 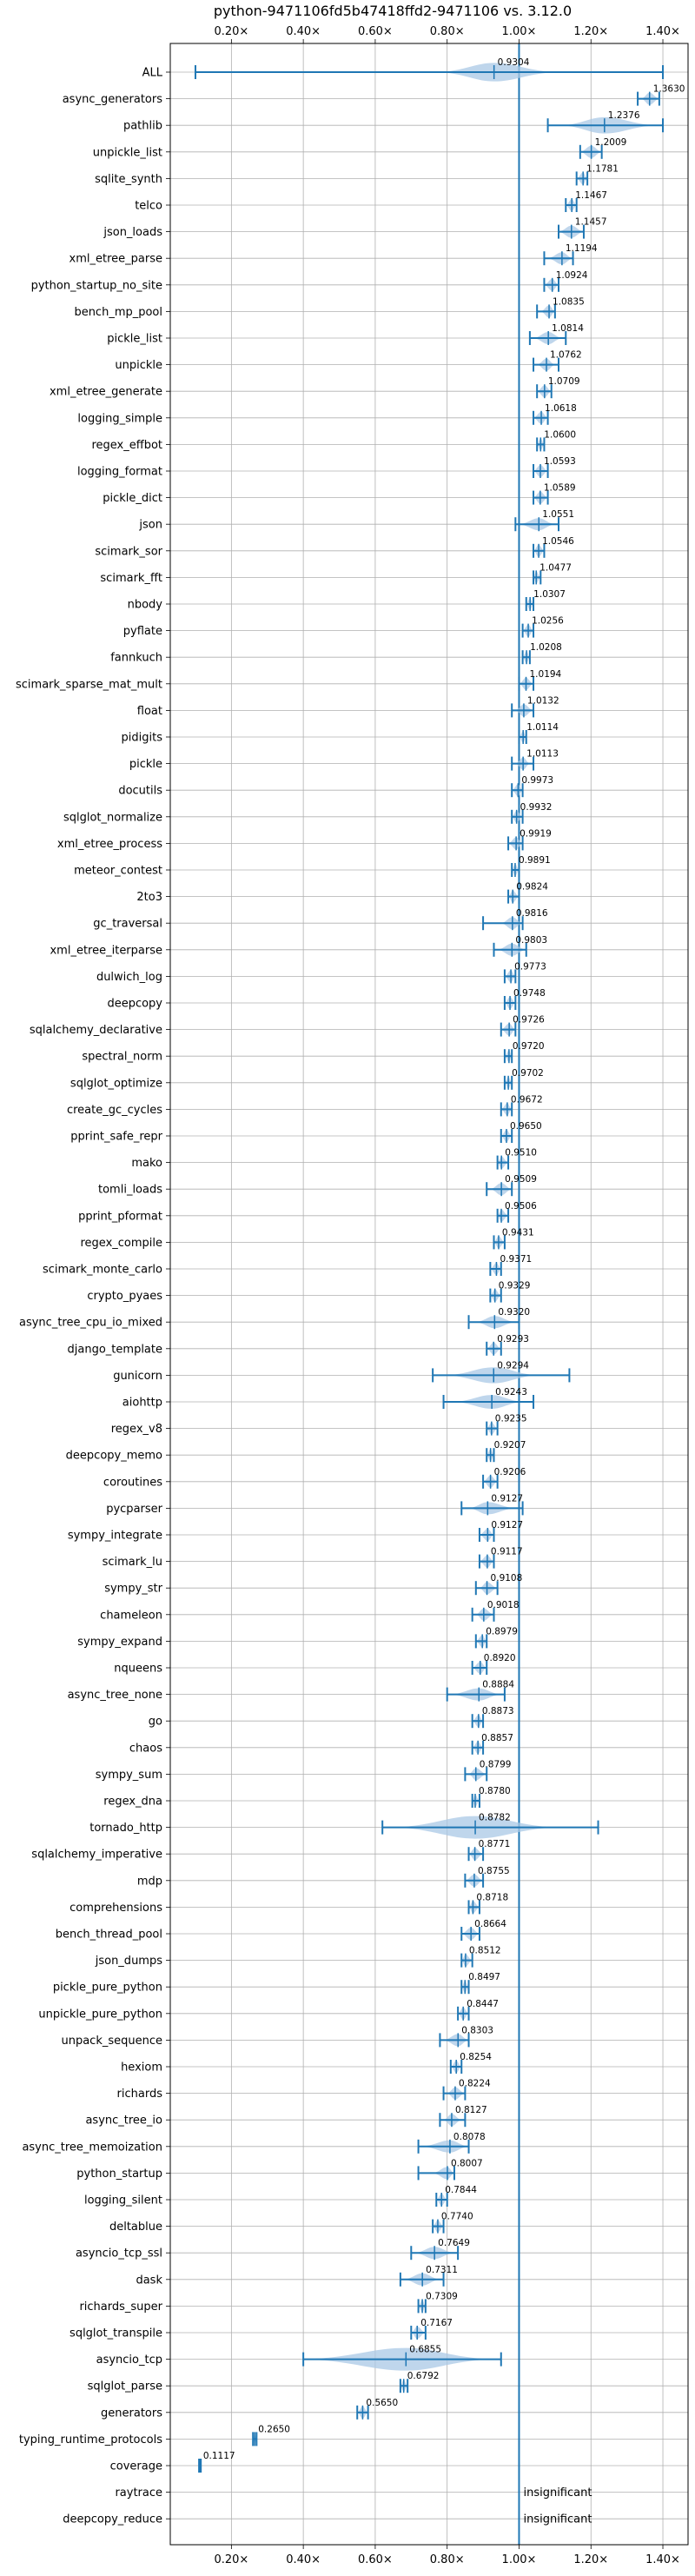 I want to click on value-label: 1.1194, so click(x=582, y=248).